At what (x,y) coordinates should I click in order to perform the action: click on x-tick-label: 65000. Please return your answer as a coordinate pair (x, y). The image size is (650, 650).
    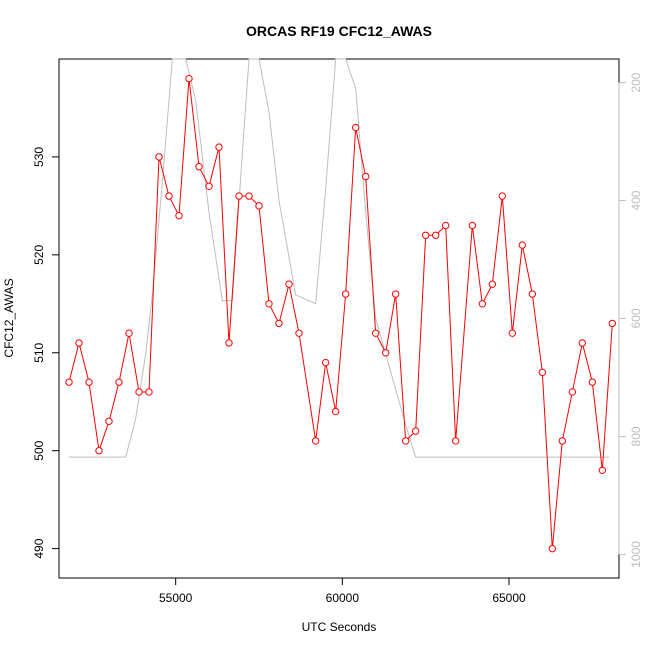
    Looking at the image, I should click on (509, 598).